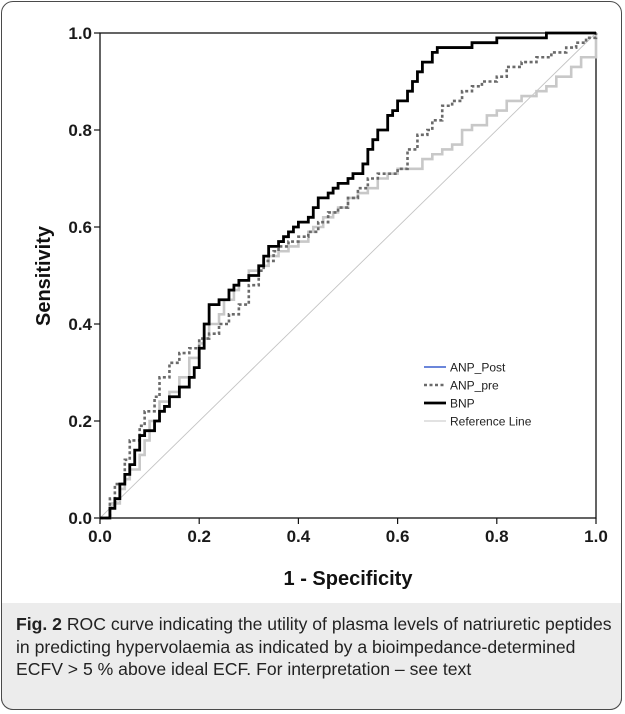 The width and height of the screenshot is (625, 714). What do you see at coordinates (80, 276) in the screenshot?
I see `y-tick-labels: 0.0 0.2 0.4 0.6 0.8 1.0` at bounding box center [80, 276].